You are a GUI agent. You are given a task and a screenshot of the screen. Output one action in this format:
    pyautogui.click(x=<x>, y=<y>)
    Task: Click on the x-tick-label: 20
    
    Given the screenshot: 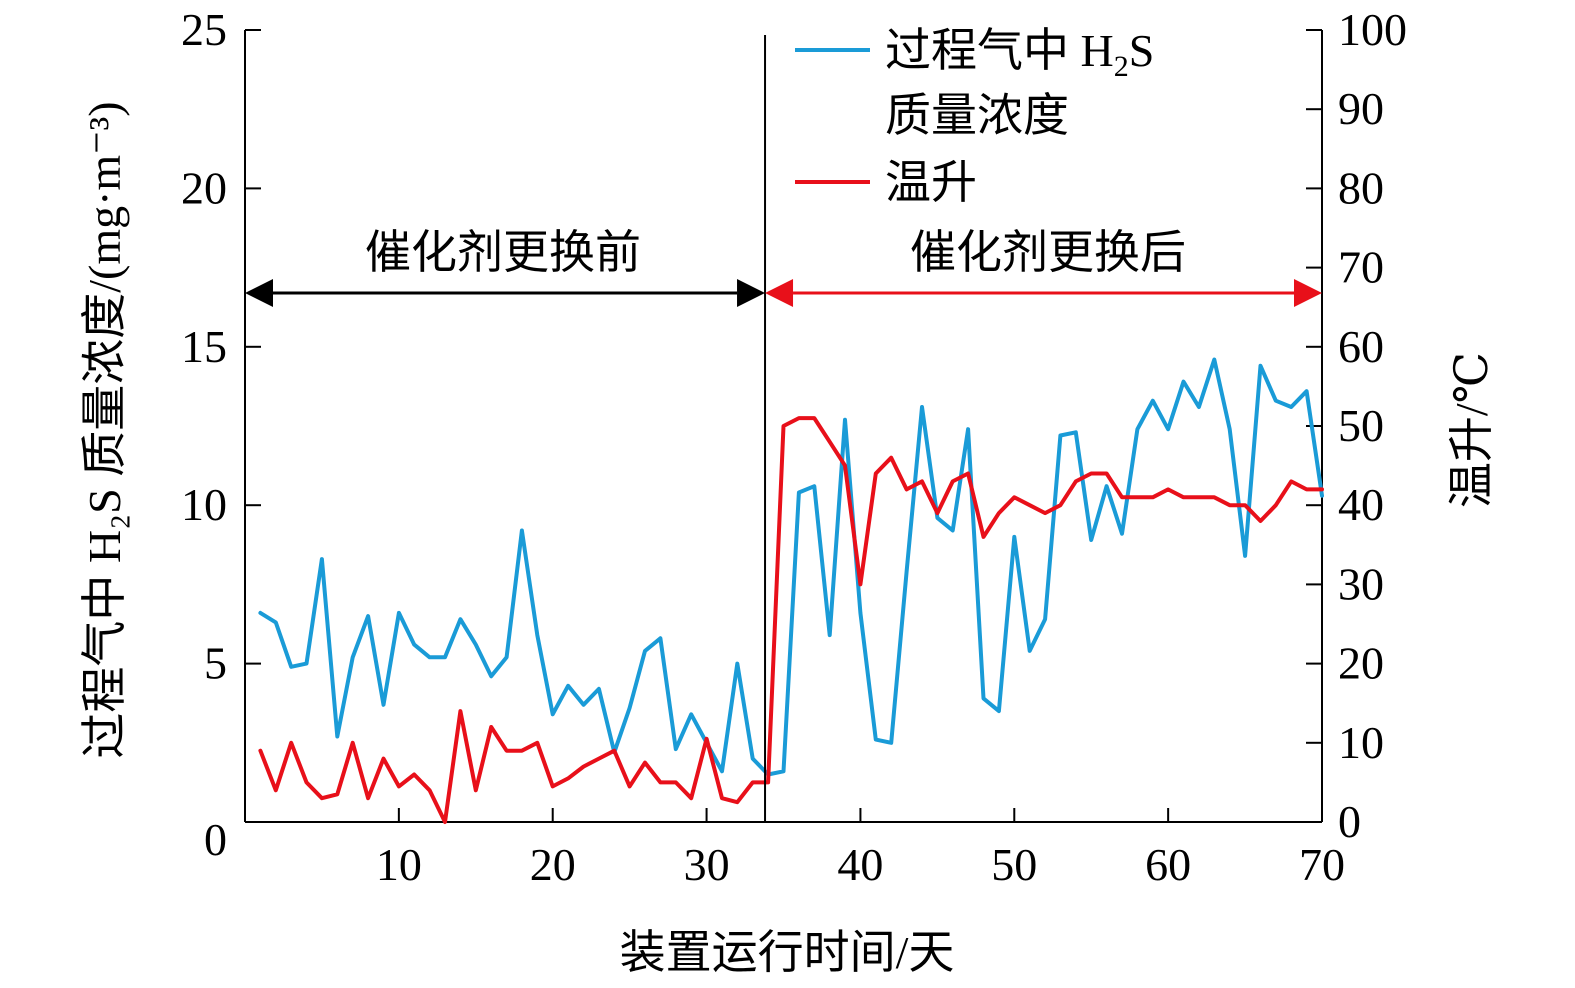 What is the action you would take?
    pyautogui.click(x=553, y=864)
    